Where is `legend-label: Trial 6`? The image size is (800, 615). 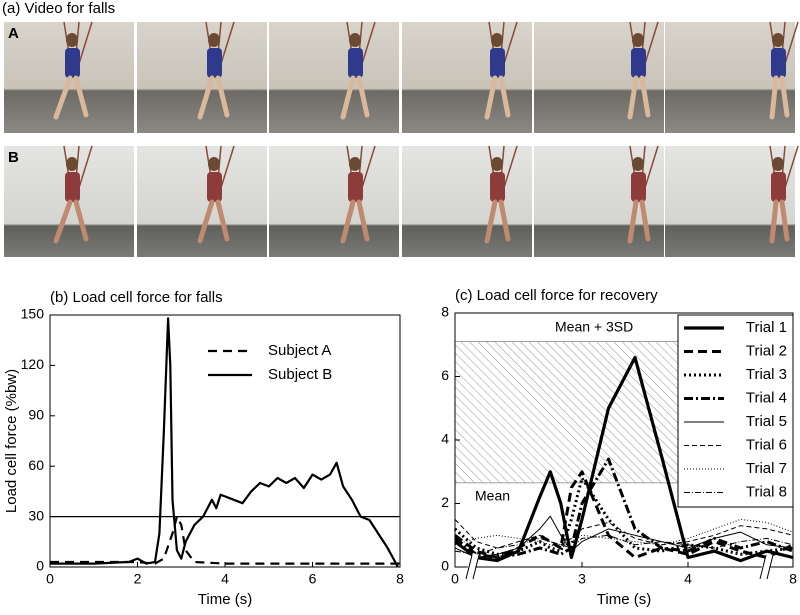
legend-label: Trial 6 is located at coordinates (766, 444).